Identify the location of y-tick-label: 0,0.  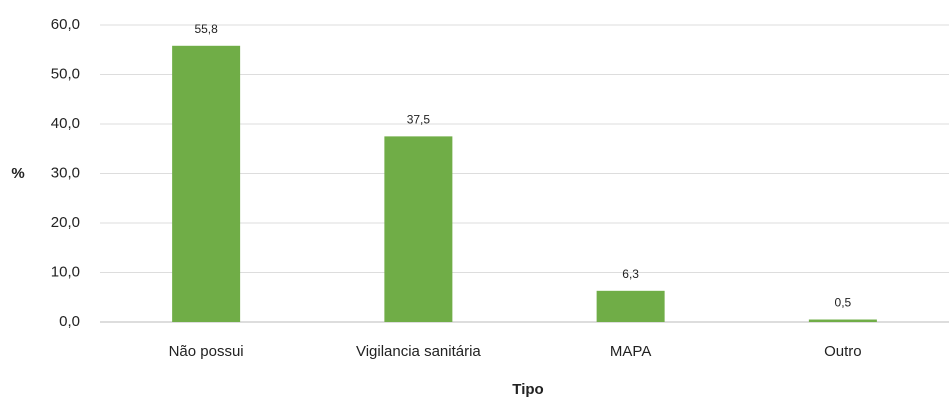
(69, 321).